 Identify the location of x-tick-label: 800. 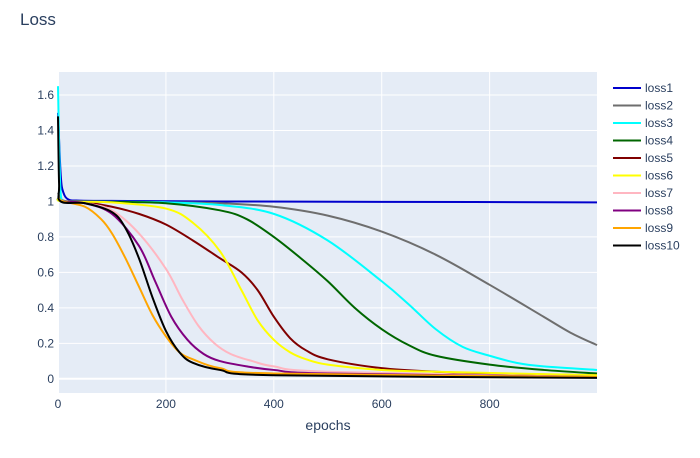
(490, 404).